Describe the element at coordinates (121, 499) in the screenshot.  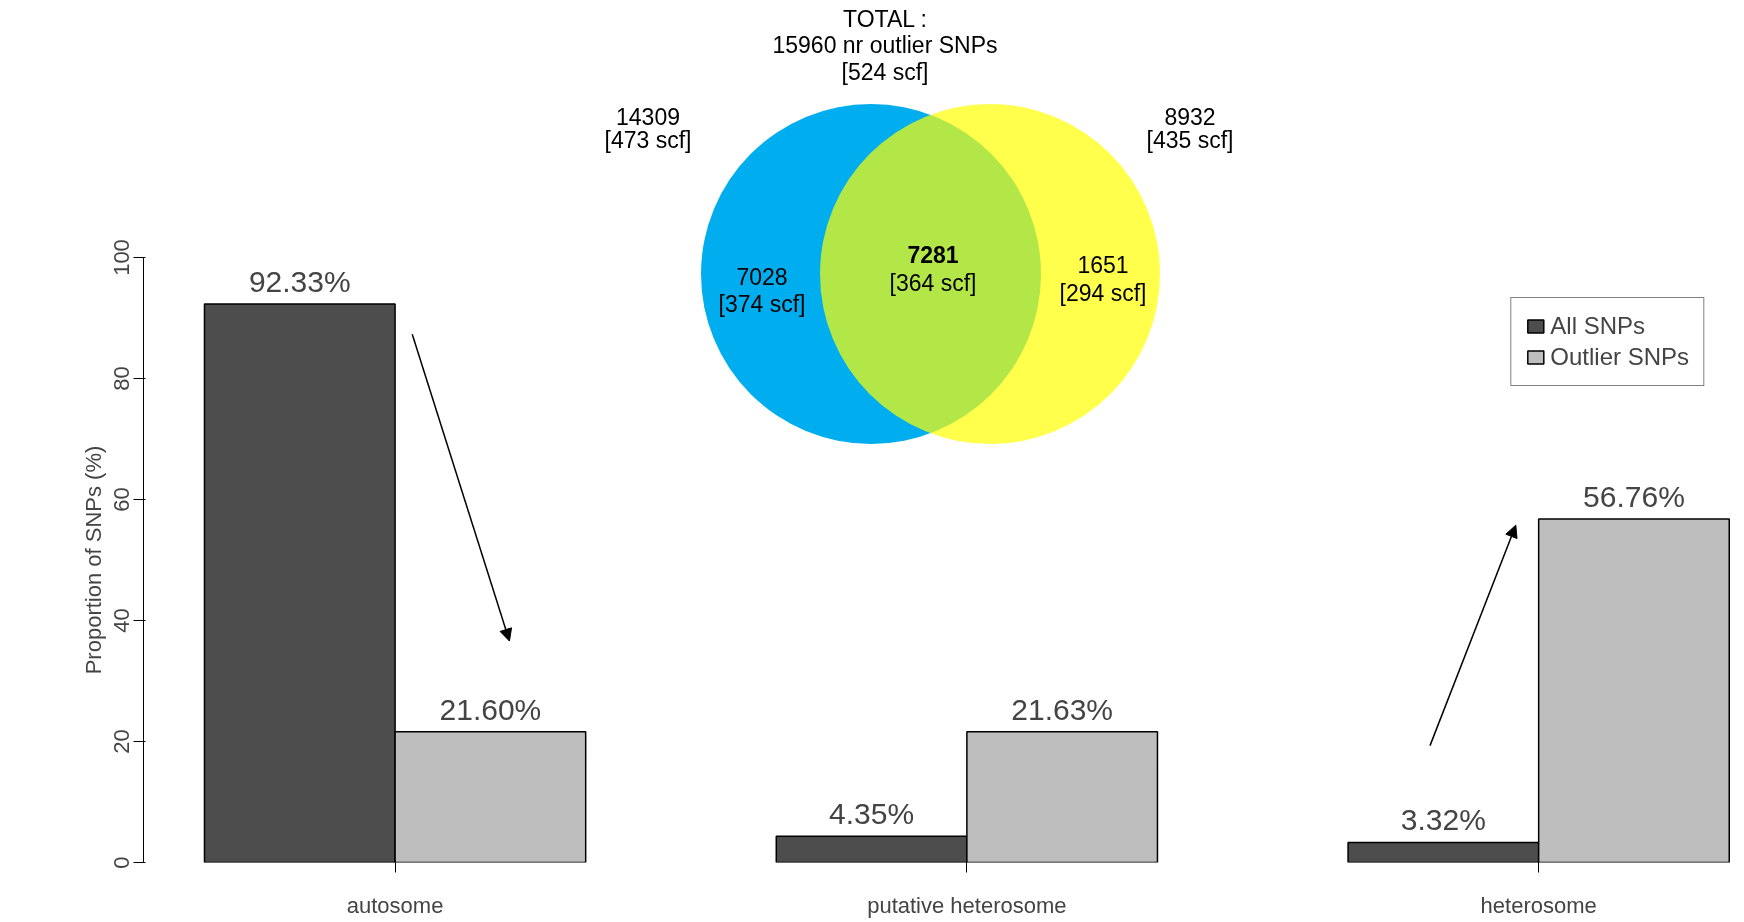
I see `y-tick-label: 60` at that location.